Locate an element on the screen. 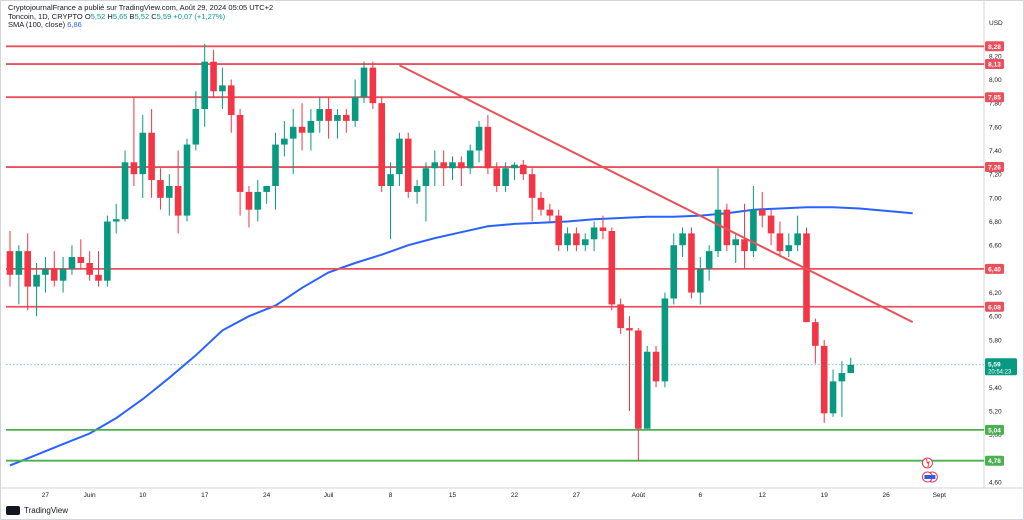 The height and width of the screenshot is (520, 1024). x-tick-label: 10 is located at coordinates (143, 495).